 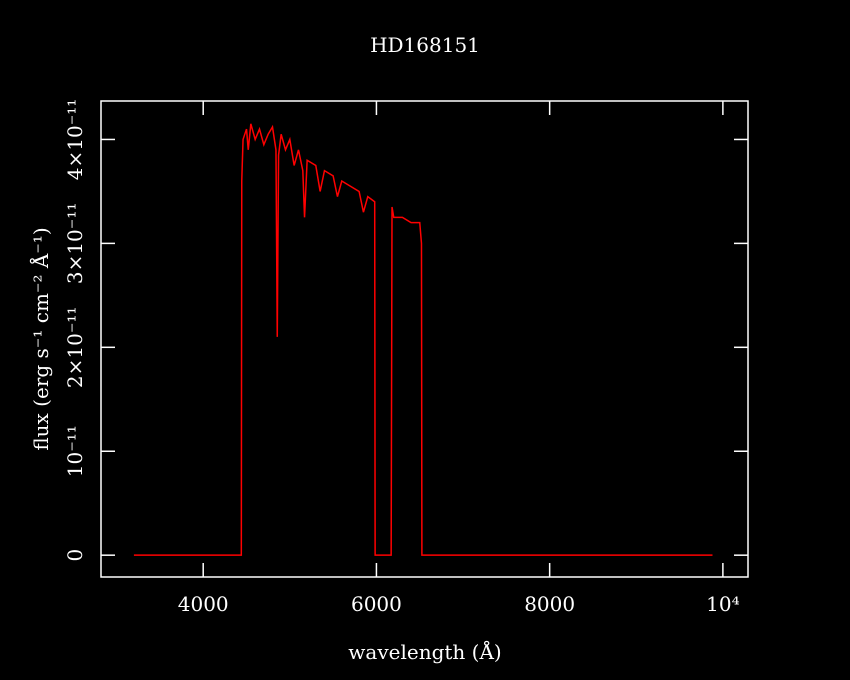 What do you see at coordinates (425, 45) in the screenshot?
I see `chart-title: HD168151` at bounding box center [425, 45].